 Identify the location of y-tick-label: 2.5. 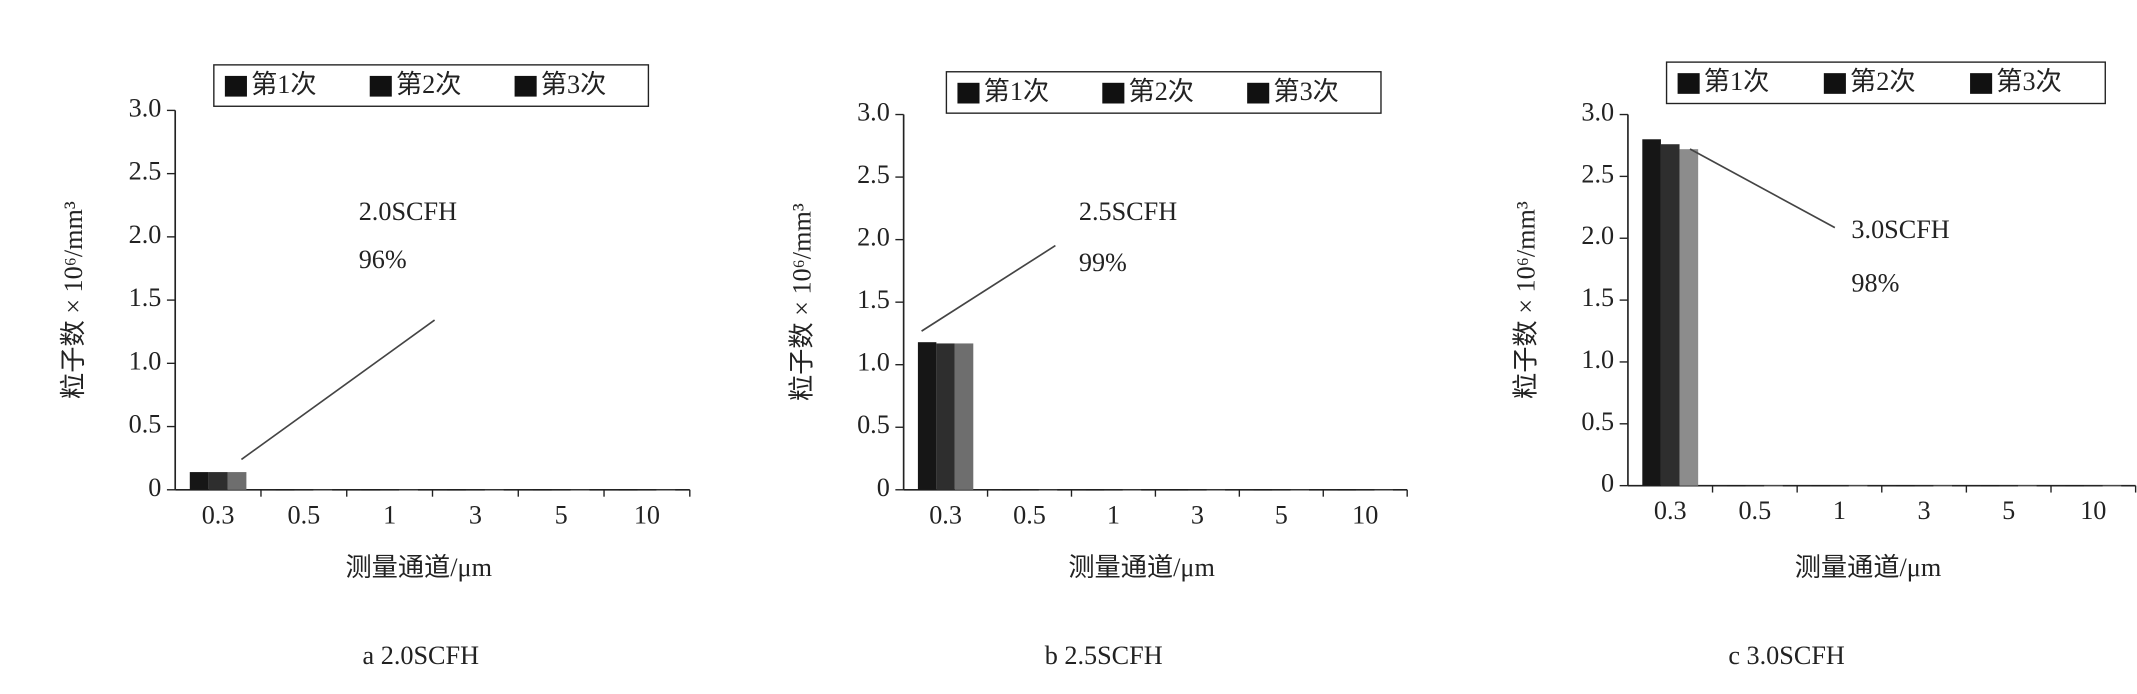
(873, 174).